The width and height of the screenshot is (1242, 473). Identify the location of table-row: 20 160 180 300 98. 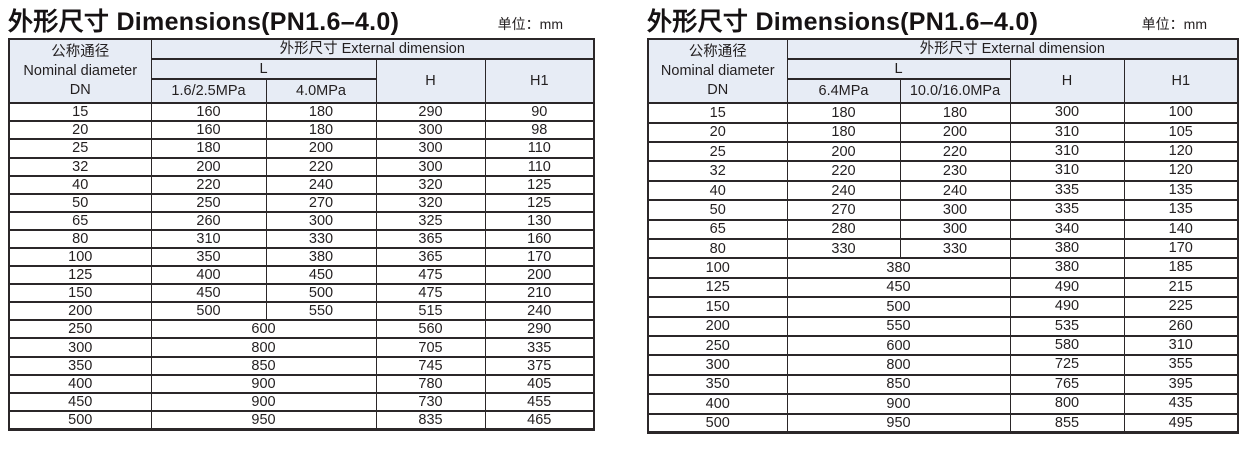
(301, 130).